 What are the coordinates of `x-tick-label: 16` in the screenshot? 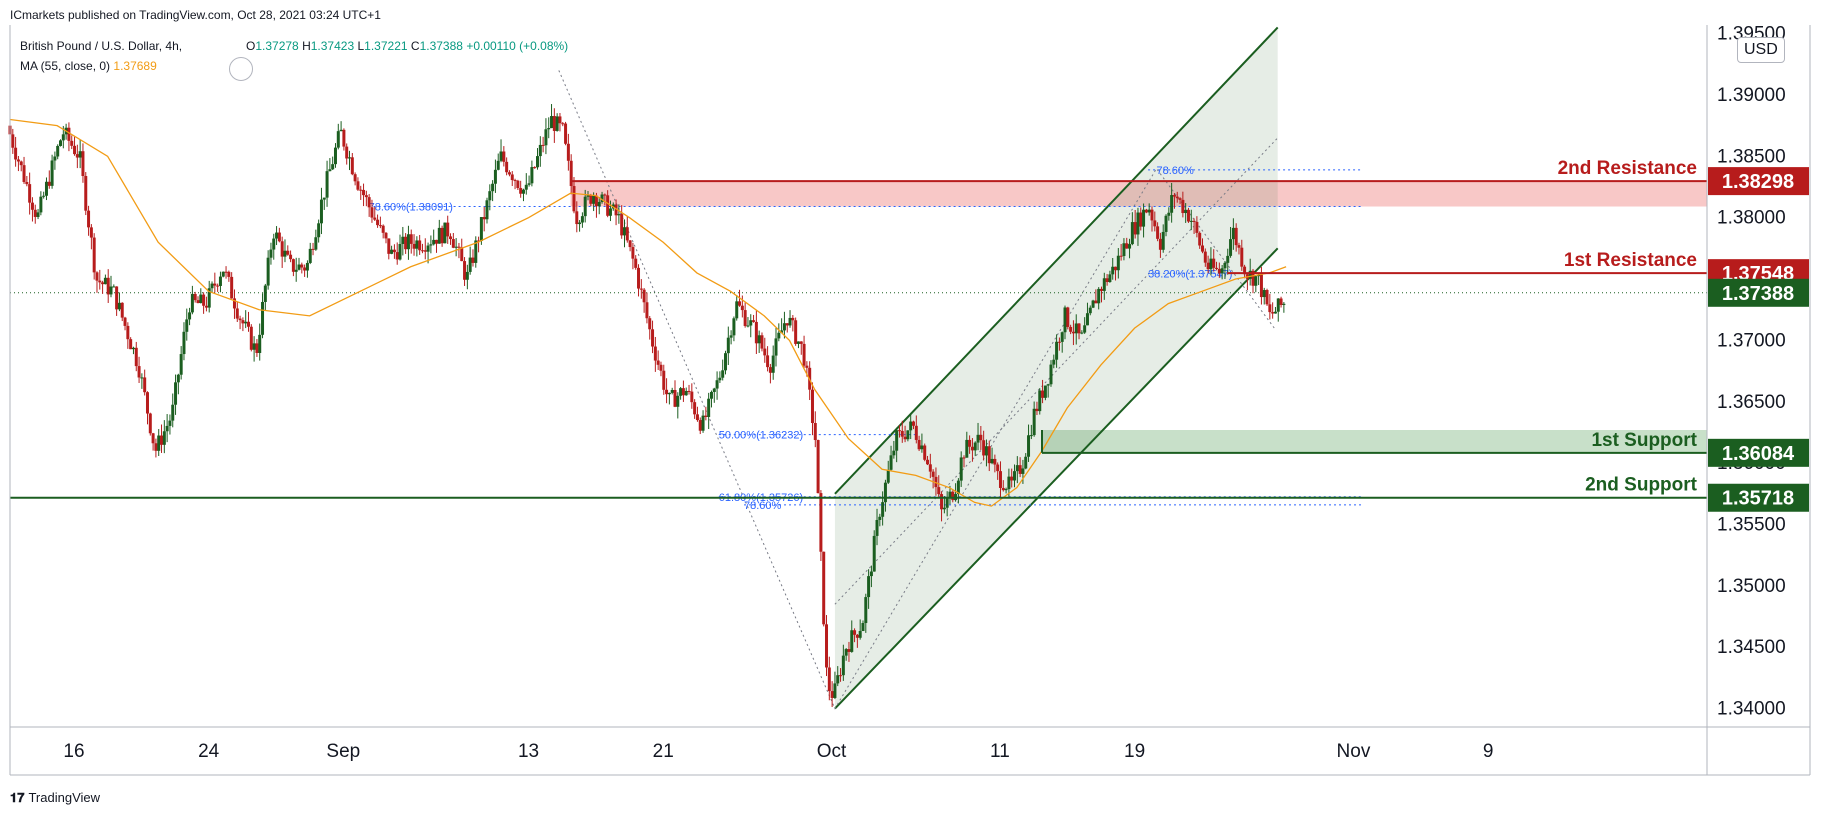 It's located at (73, 751).